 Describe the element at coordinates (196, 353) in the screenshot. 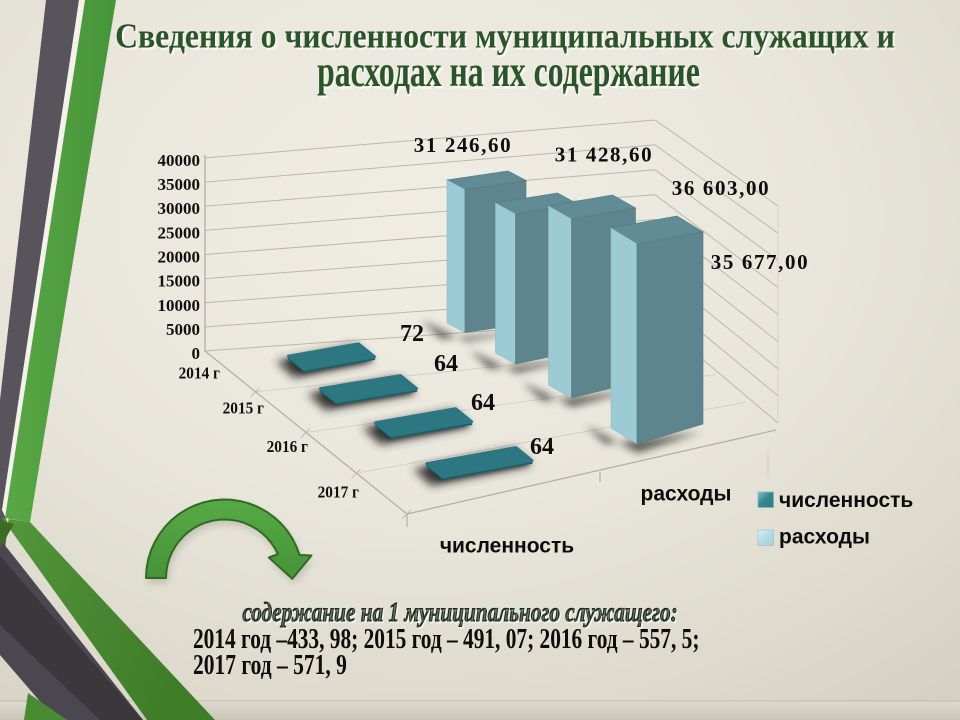

I see `svg-text: 0` at that location.